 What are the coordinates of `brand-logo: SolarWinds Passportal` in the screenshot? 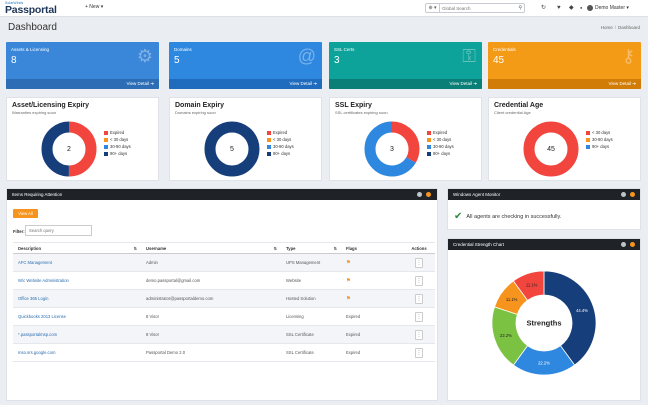 It's located at (31, 8).